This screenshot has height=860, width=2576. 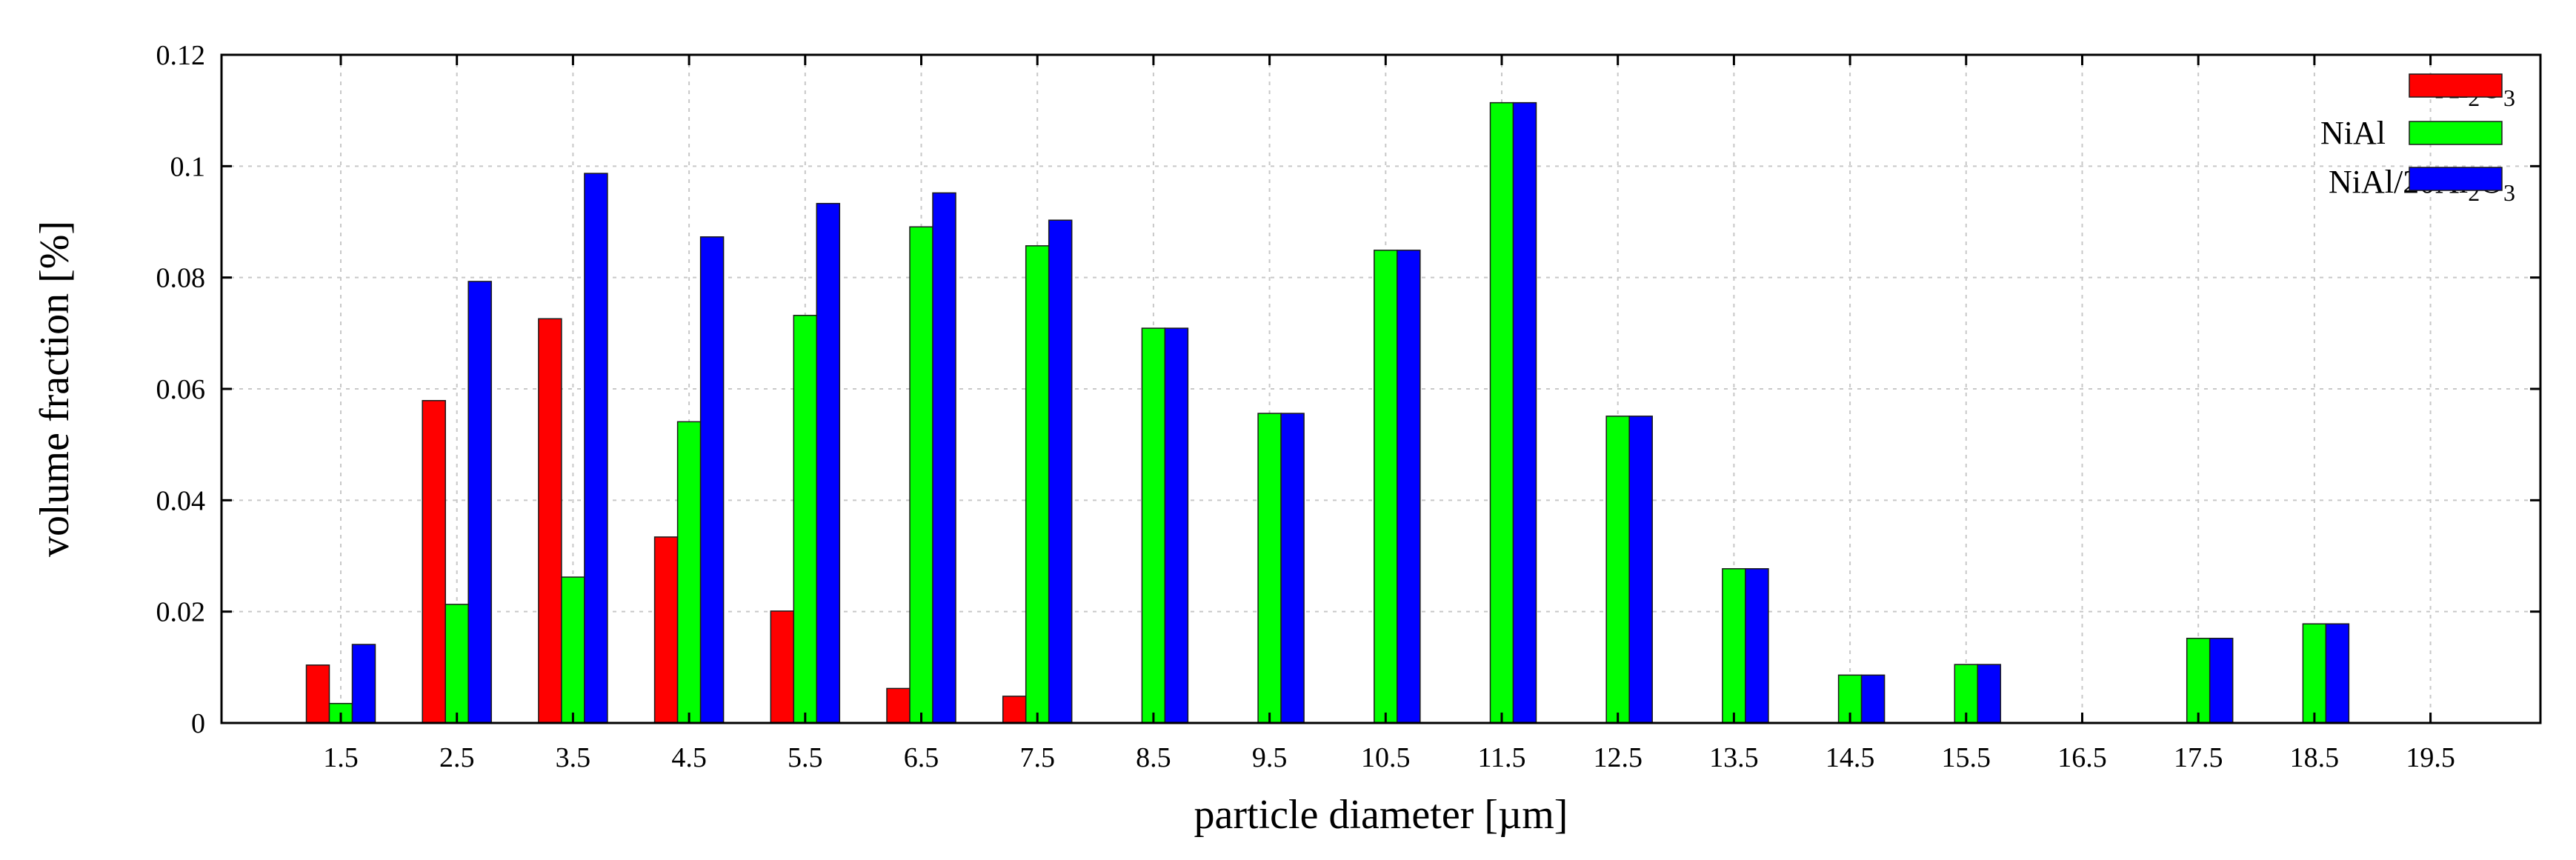 I want to click on x-tick-label: 18.5, so click(x=2315, y=757).